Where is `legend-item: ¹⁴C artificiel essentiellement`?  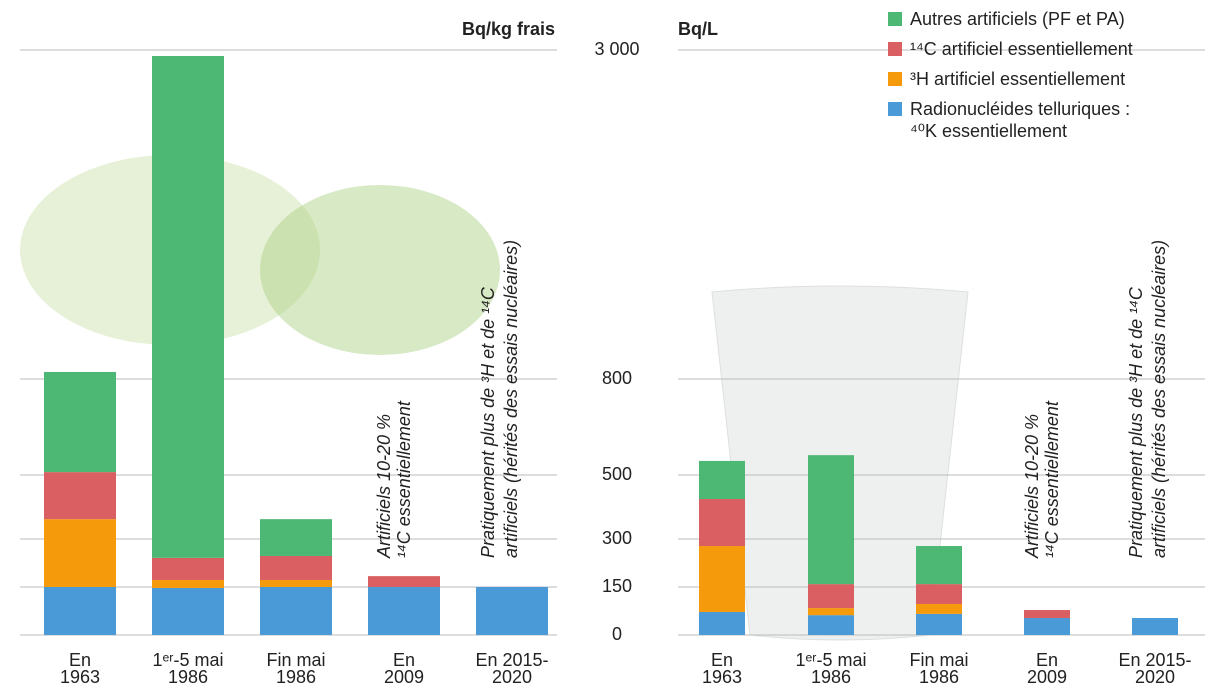 legend-item: ¹⁴C artificiel essentiellement is located at coordinates (1043, 49).